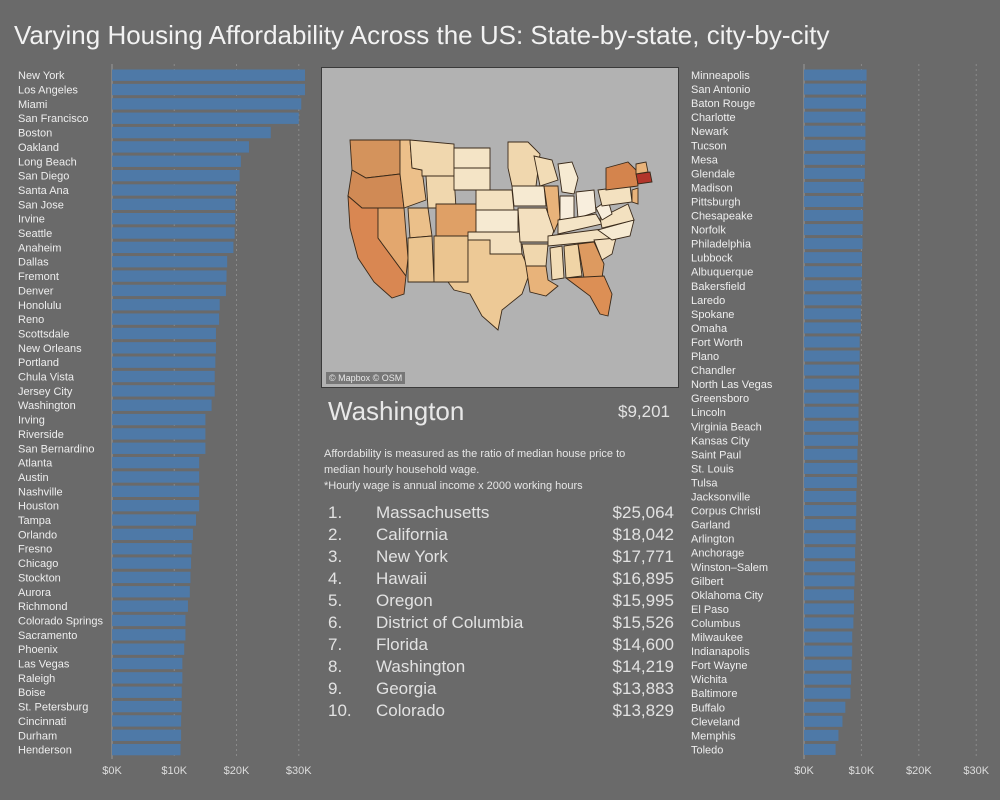 Image resolution: width=1000 pixels, height=800 pixels. I want to click on state-south-dakota, so click(472, 179).